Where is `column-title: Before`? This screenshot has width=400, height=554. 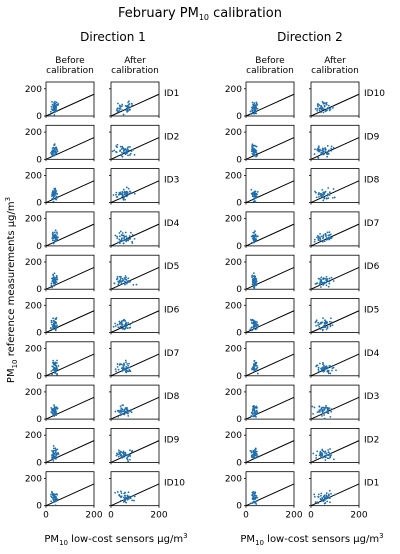 column-title: Before is located at coordinates (70, 61).